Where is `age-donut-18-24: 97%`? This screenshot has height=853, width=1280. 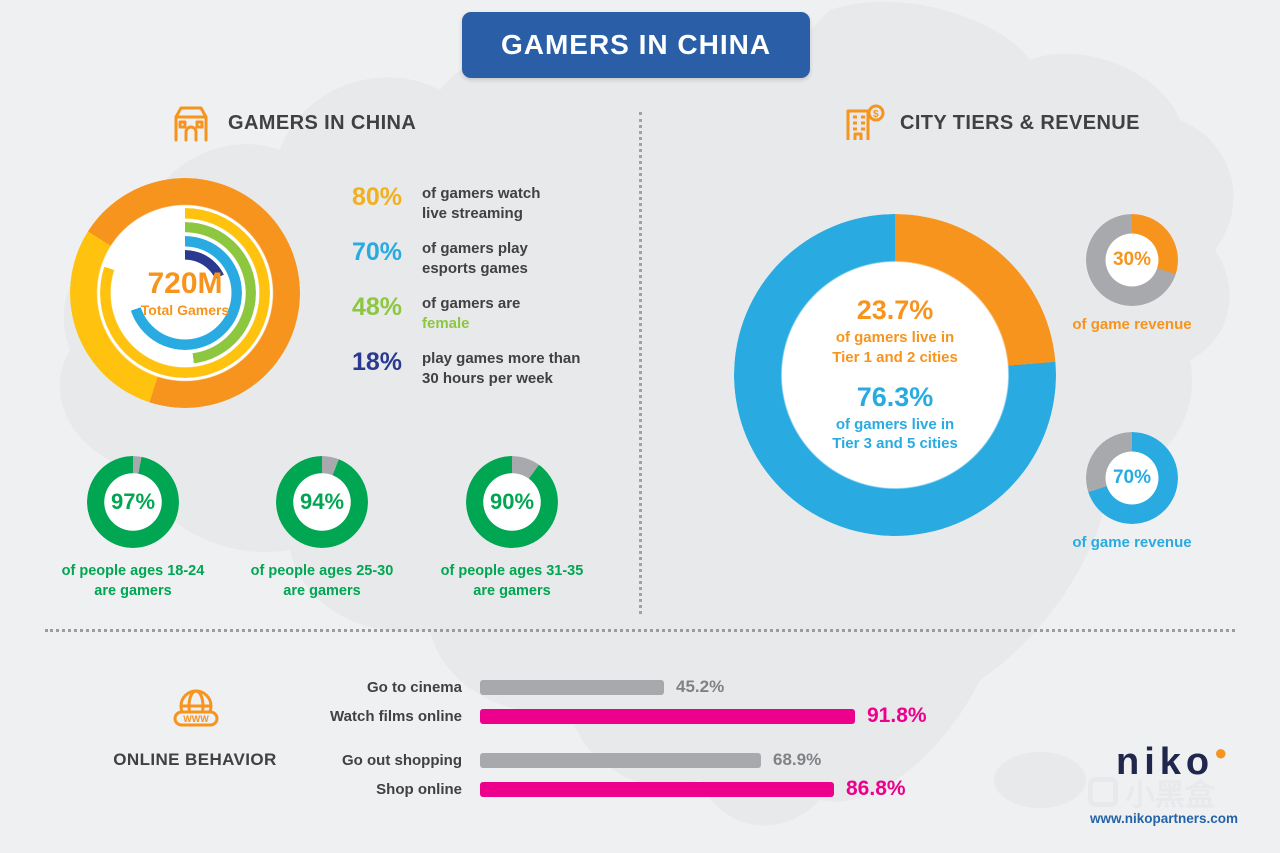 age-donut-18-24: 97% is located at coordinates (133, 502).